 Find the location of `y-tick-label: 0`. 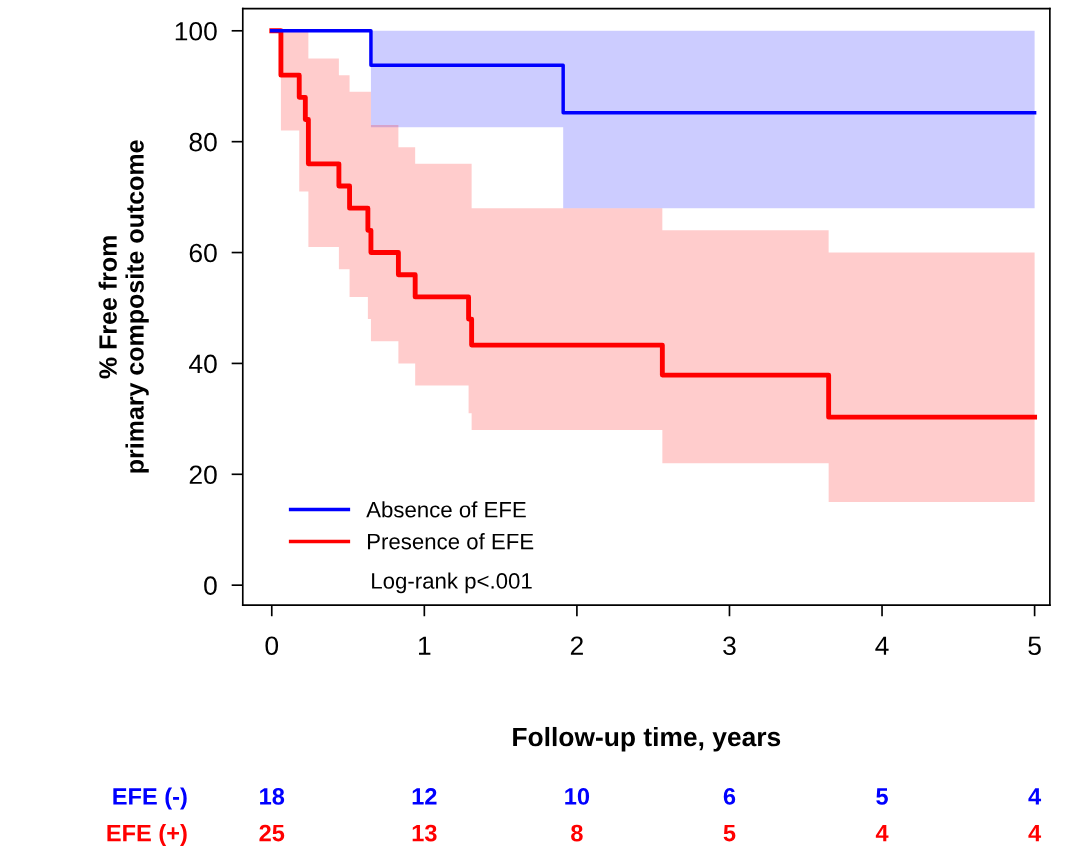

y-tick-label: 0 is located at coordinates (210, 585).